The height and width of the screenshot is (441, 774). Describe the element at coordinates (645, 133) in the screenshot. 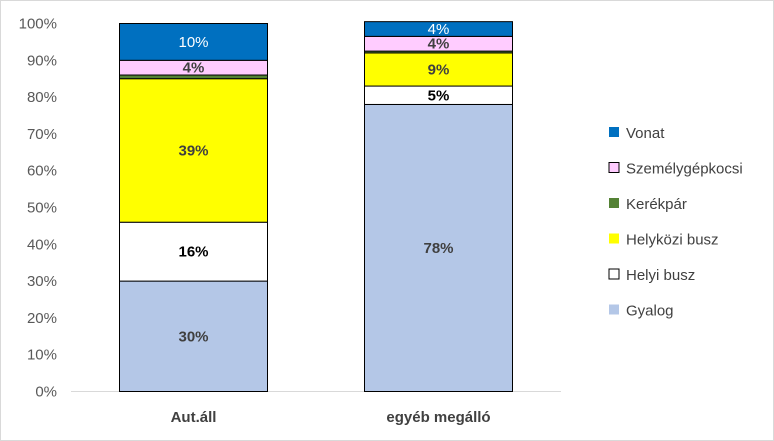

I see `legend-label: Vonat` at that location.